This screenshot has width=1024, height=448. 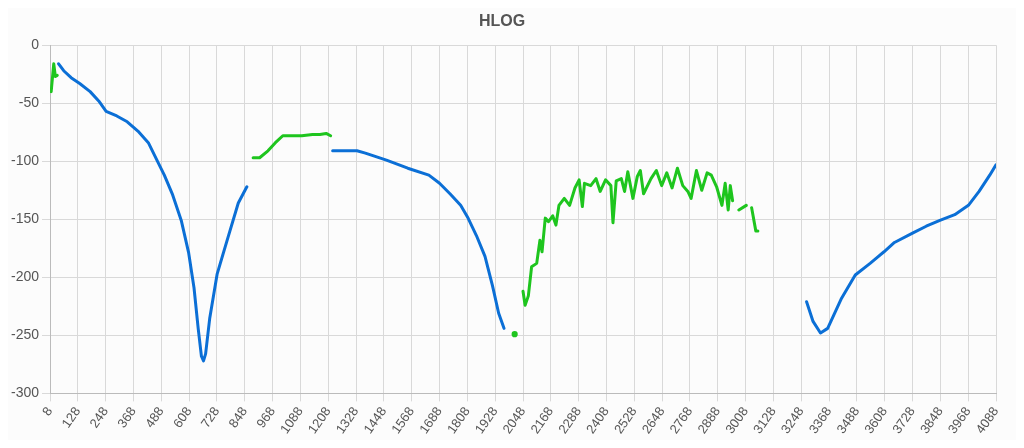 What do you see at coordinates (210, 417) in the screenshot?
I see `x-tick-label: 728` at bounding box center [210, 417].